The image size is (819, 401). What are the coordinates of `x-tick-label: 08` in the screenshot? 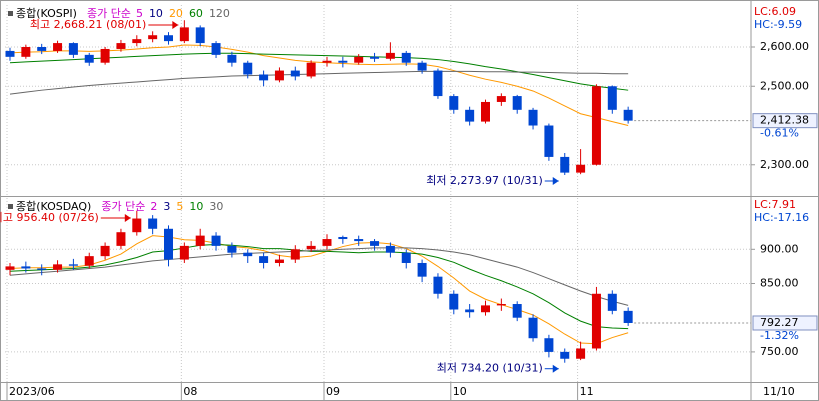 It's located at (190, 391).